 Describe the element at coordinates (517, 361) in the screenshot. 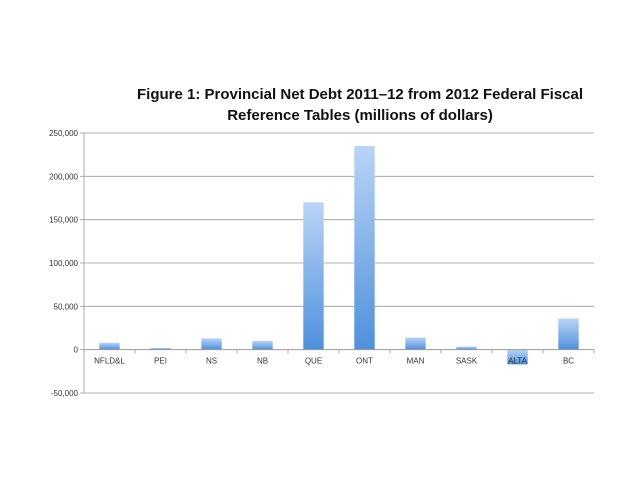

I see `x-tick-label: ALTA` at that location.